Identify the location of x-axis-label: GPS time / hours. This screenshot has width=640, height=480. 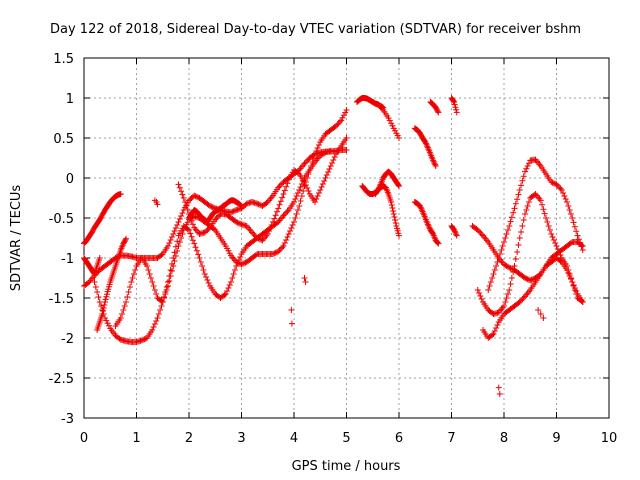
(346, 466).